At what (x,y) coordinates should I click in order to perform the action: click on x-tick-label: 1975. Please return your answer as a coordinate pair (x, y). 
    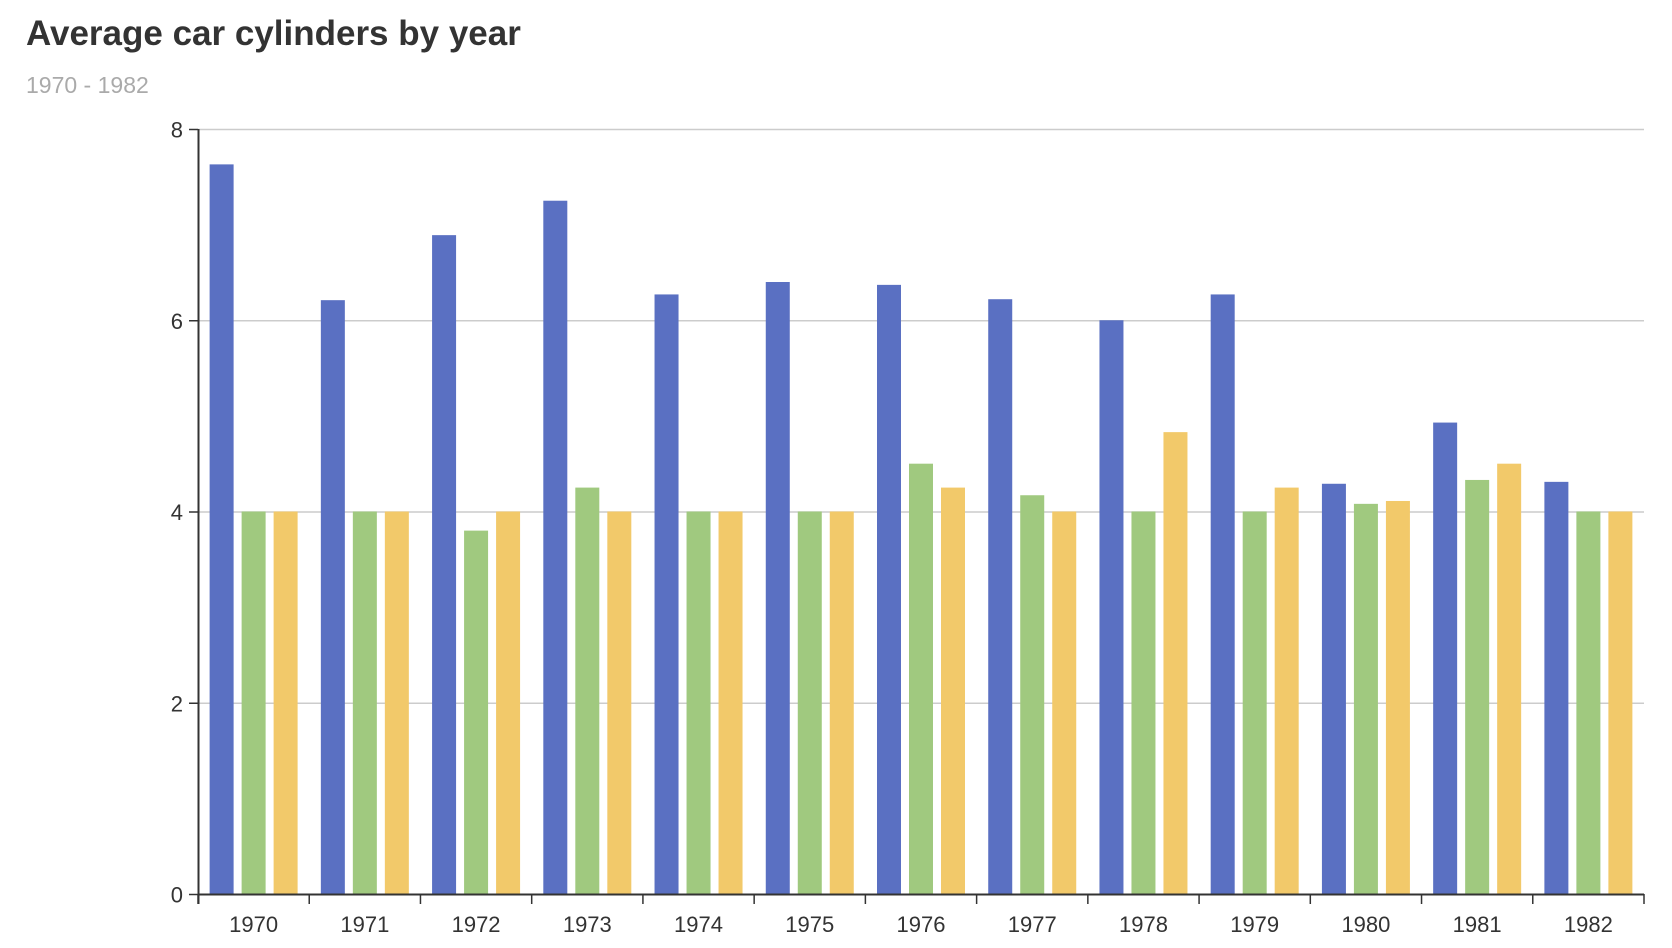
    Looking at the image, I should click on (809, 924).